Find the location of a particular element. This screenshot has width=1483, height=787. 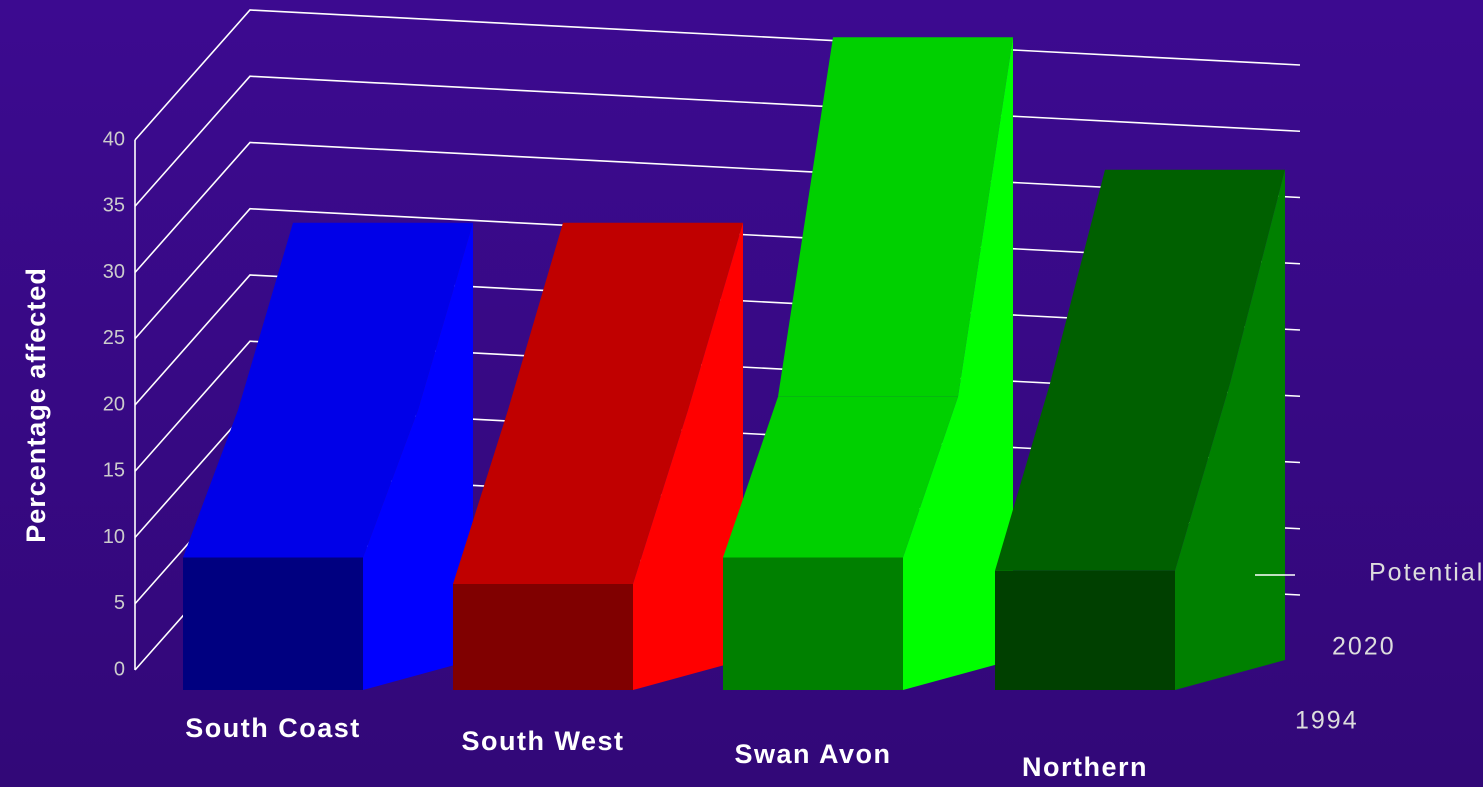

y-tick-label: 10 is located at coordinates (114, 537).